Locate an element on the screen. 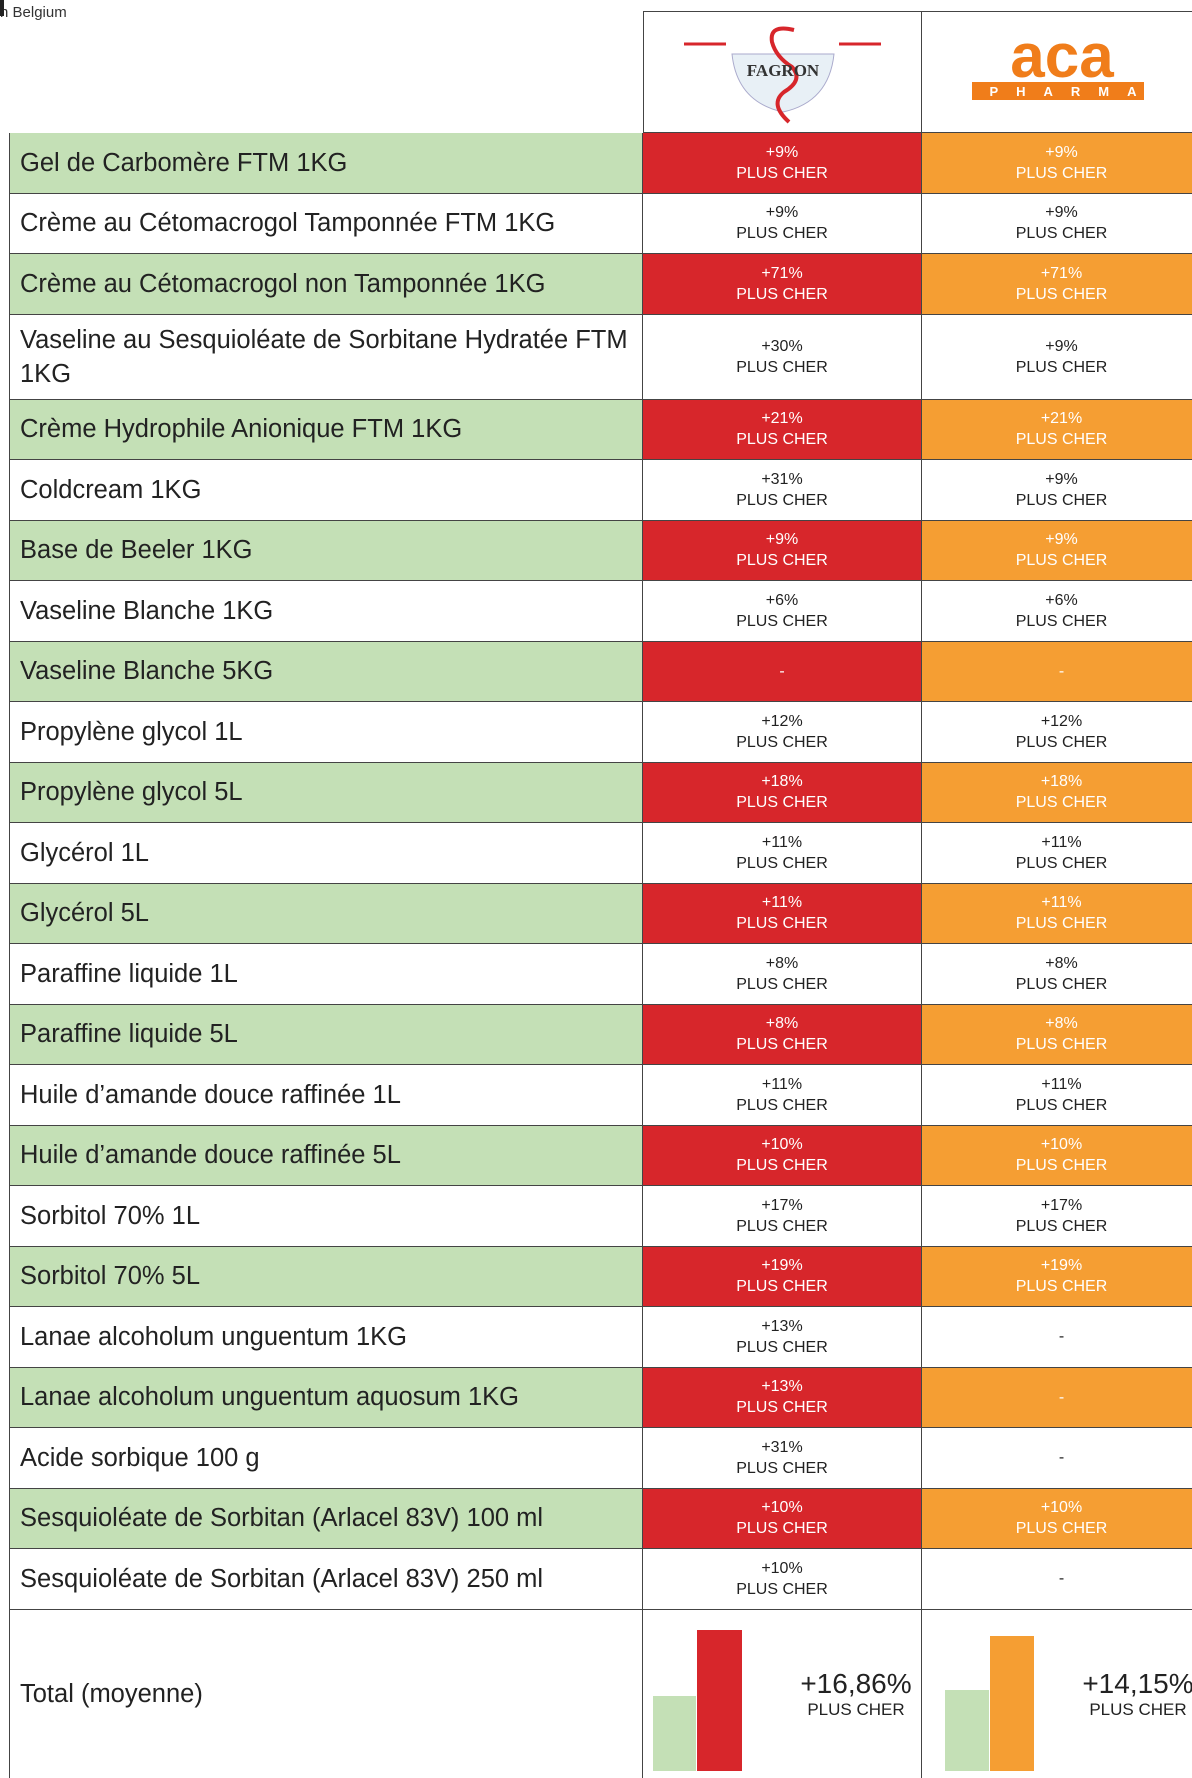  product-name-text: Sorbitol 70% 5L is located at coordinates (110, 1276).